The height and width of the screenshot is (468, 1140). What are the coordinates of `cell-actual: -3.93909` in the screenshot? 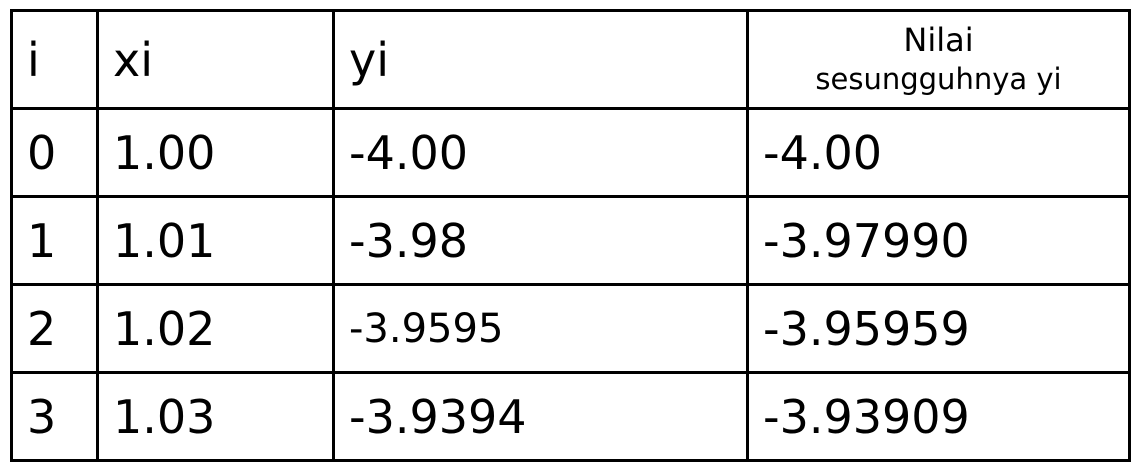 It's located at (938, 416).